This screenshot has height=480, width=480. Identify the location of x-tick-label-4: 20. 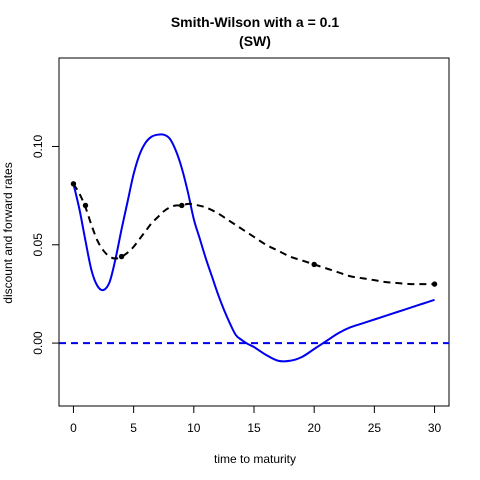
(315, 428).